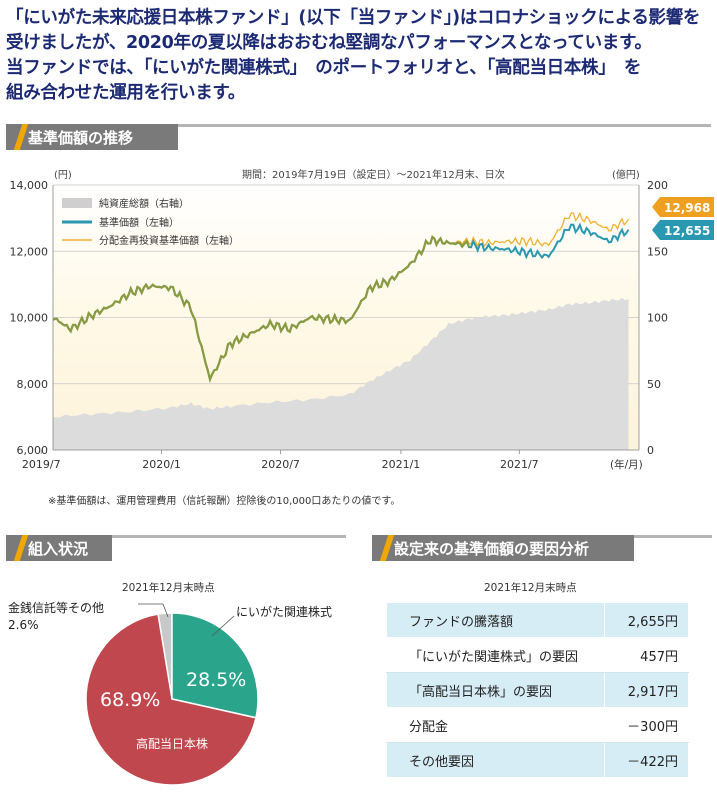 This screenshot has height=797, width=717. I want to click on y-left-tick-label: 10,000, so click(29, 318).